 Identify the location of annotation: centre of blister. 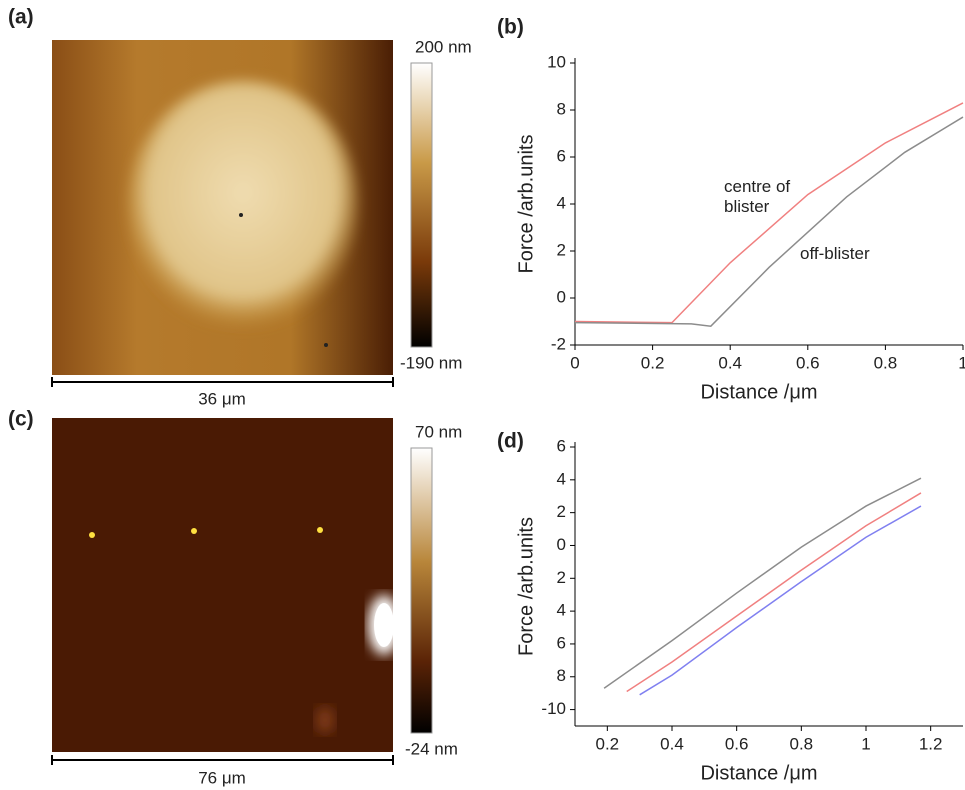
(757, 196).